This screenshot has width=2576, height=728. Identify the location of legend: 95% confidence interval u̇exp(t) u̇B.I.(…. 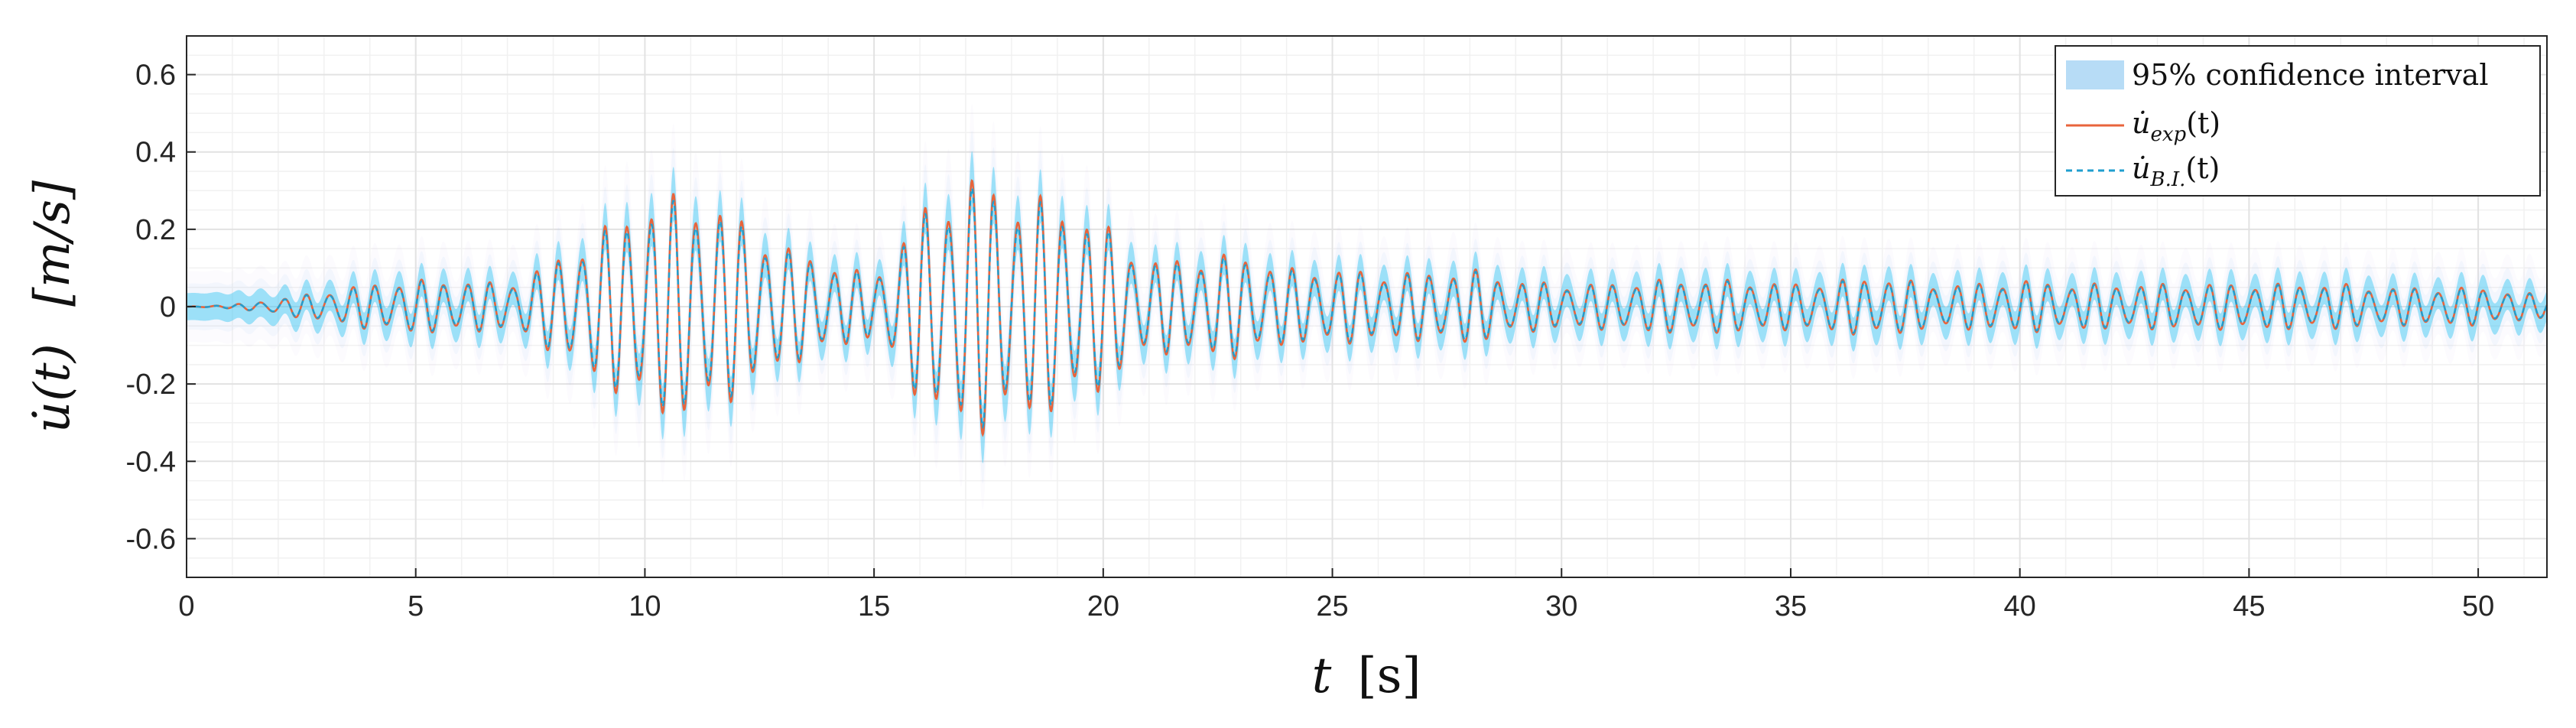
(2298, 121).